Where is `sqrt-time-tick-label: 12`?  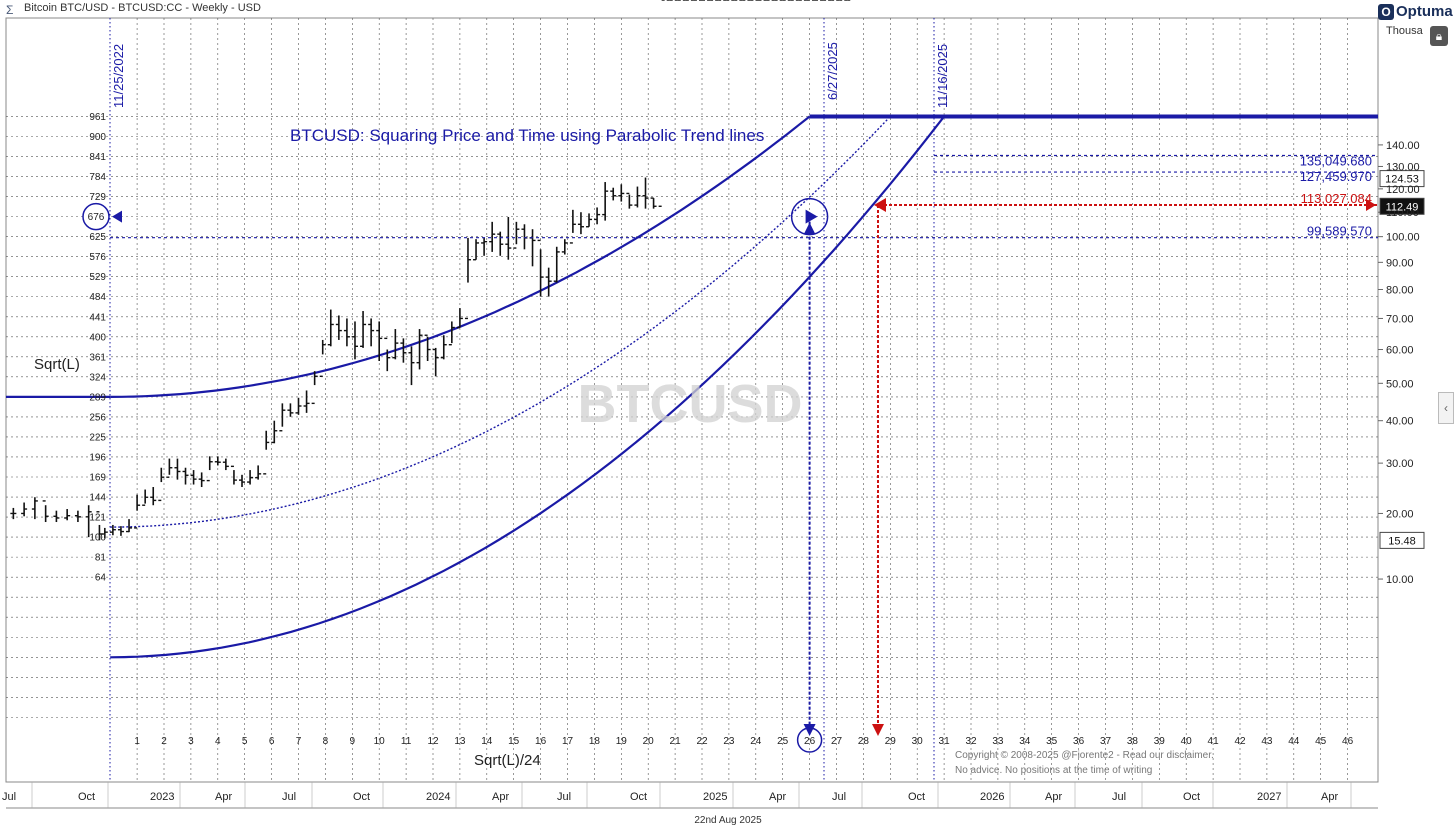
sqrt-time-tick-label: 12 is located at coordinates (433, 741).